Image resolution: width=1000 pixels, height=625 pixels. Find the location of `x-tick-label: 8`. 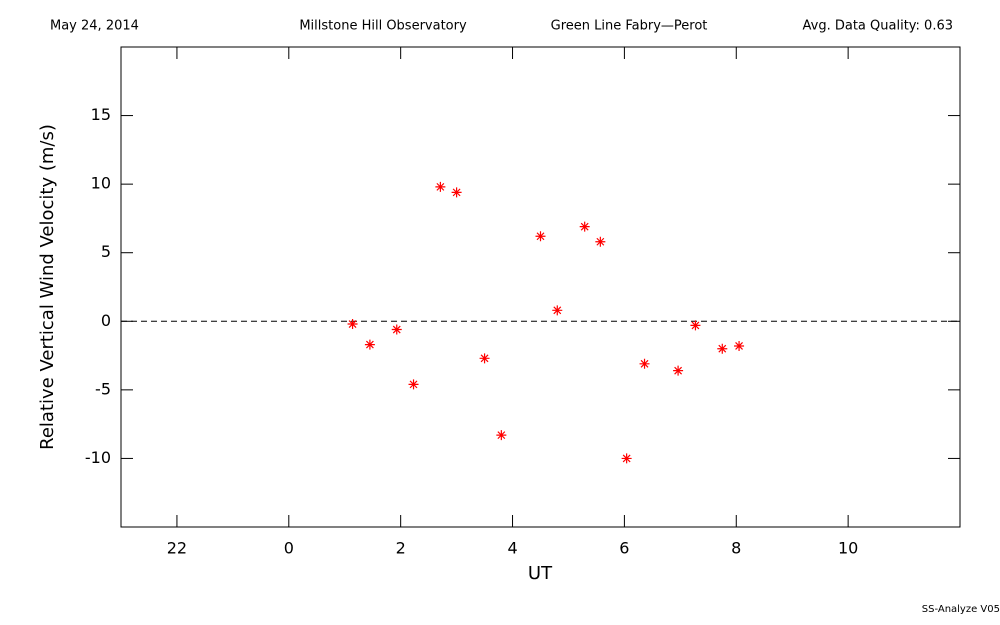

x-tick-label: 8 is located at coordinates (736, 548).